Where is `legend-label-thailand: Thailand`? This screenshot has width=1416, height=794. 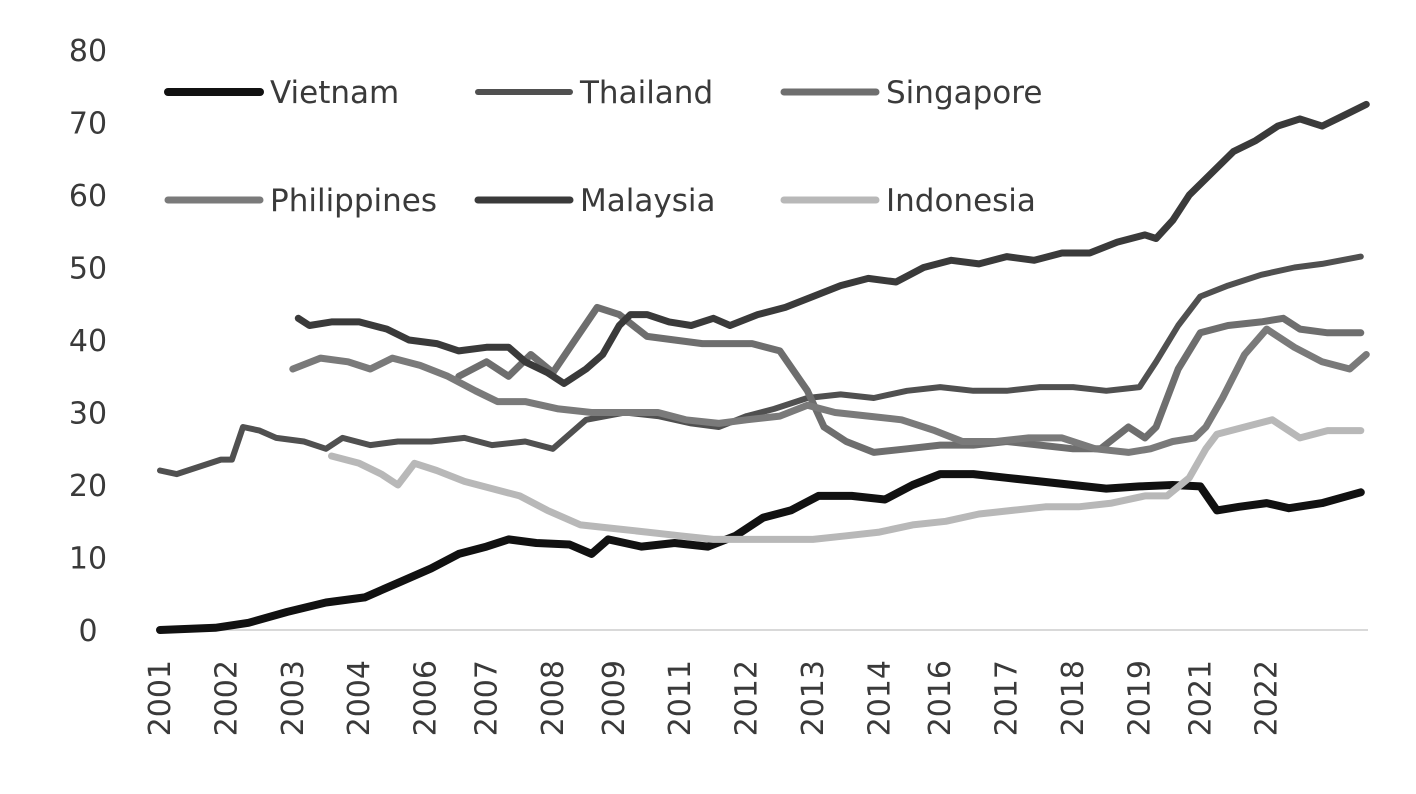
legend-label-thailand: Thailand is located at coordinates (646, 93).